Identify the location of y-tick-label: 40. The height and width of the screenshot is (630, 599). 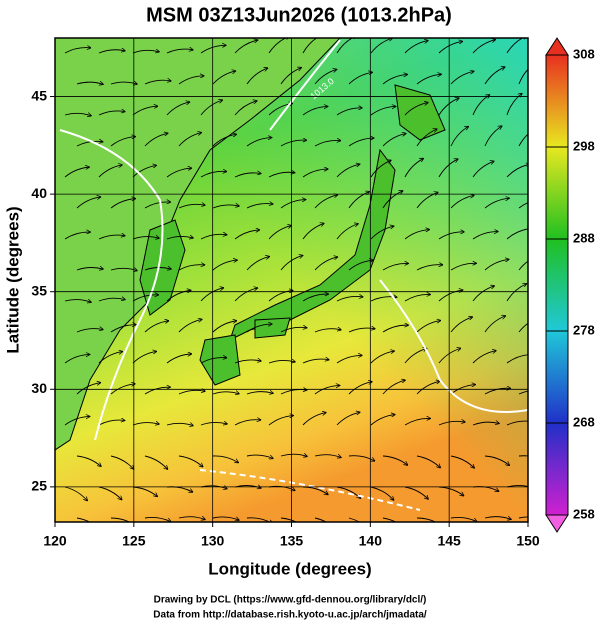
(39, 193).